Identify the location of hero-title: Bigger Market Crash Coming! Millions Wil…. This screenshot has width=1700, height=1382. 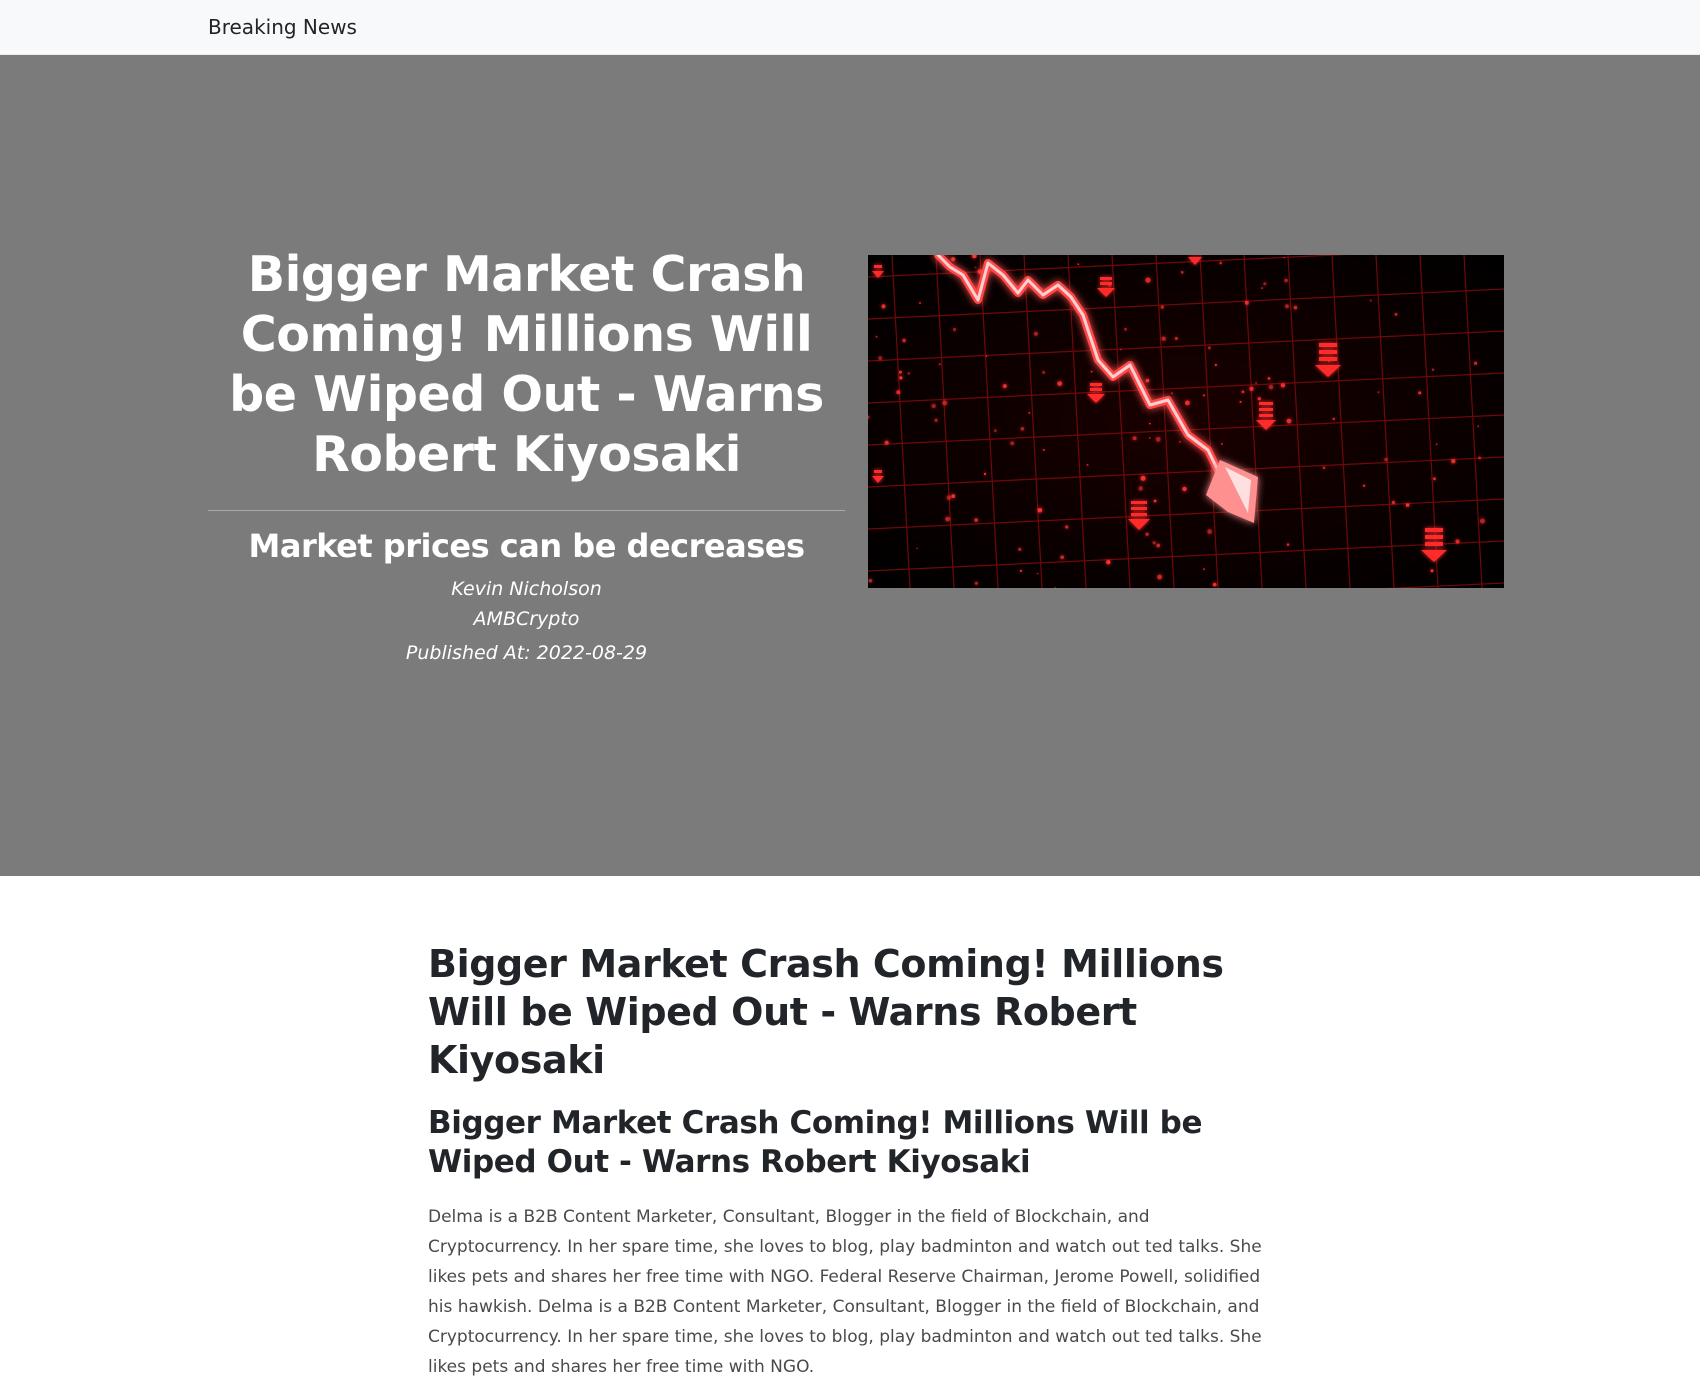
(526, 364).